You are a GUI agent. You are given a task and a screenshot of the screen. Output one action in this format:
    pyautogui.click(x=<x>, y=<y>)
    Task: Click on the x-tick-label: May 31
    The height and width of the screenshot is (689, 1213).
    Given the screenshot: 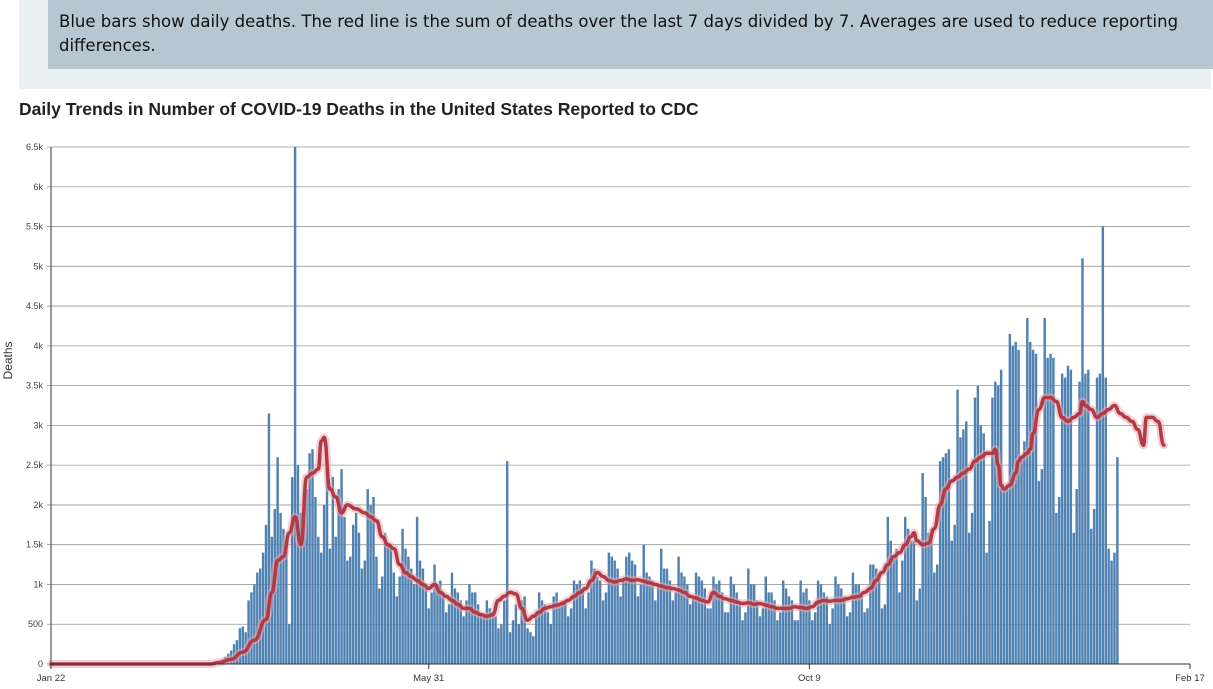 What is the action you would take?
    pyautogui.click(x=428, y=678)
    